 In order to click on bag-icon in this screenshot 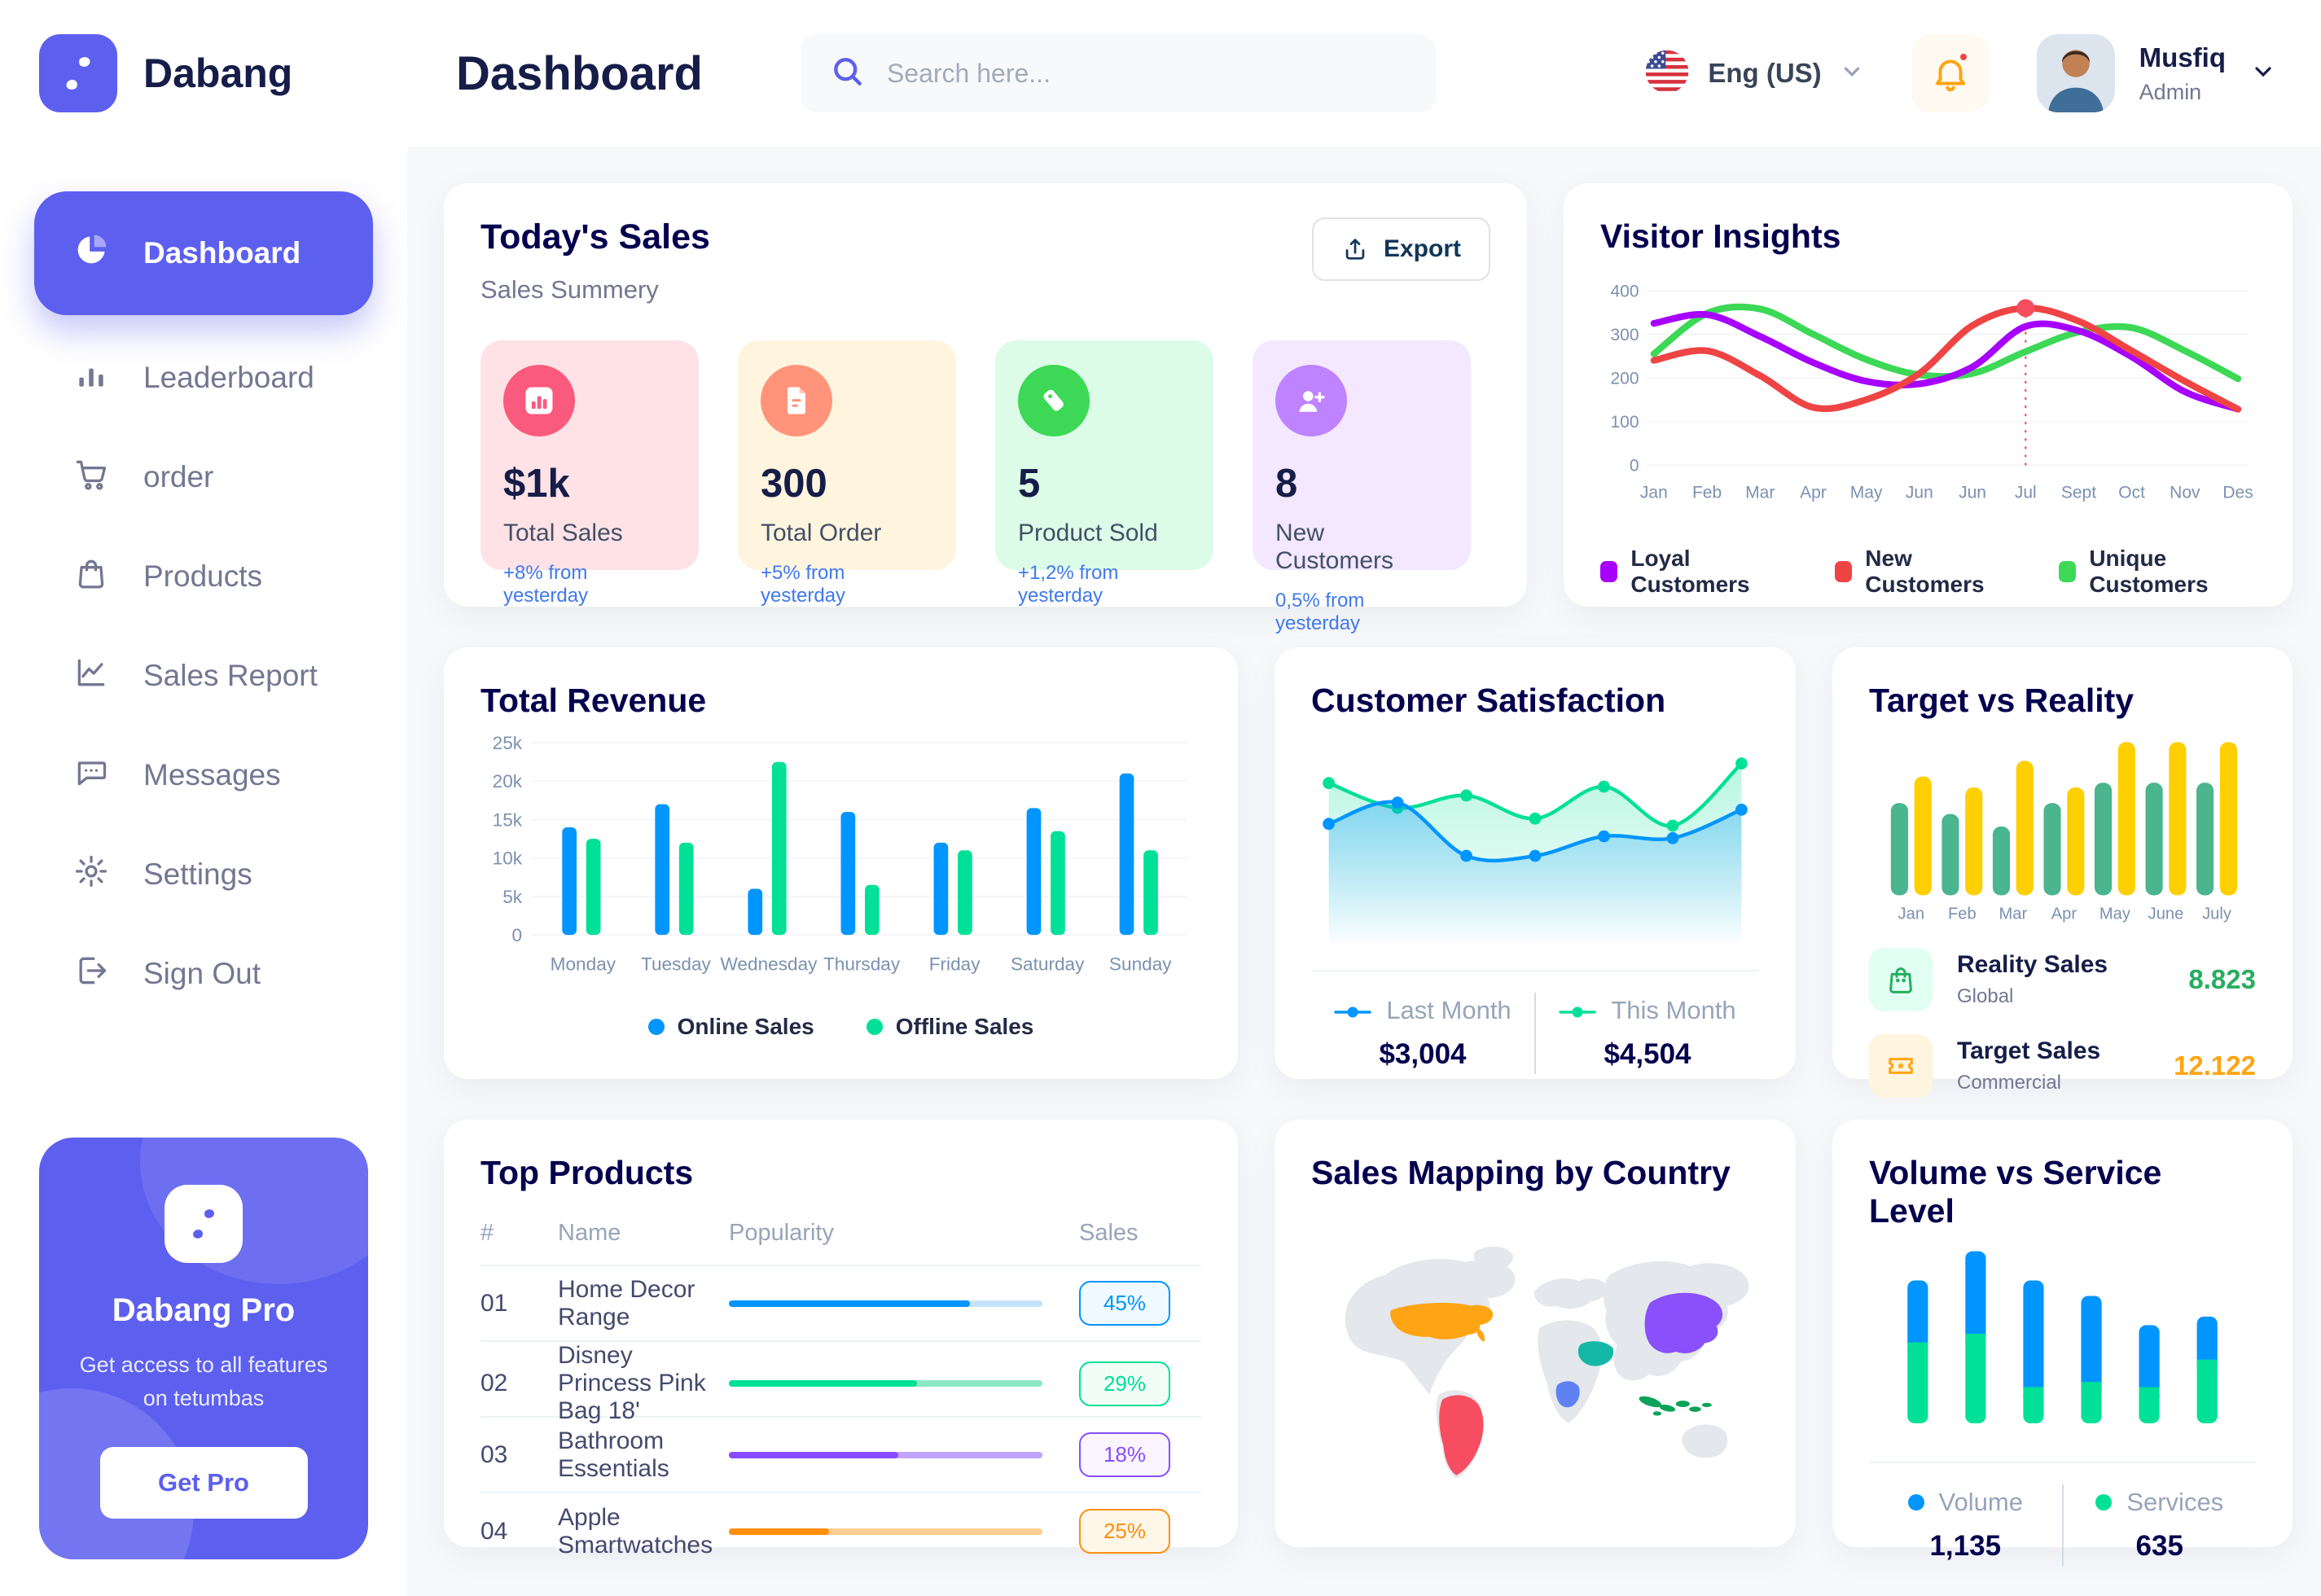, I will do `click(1901, 979)`.